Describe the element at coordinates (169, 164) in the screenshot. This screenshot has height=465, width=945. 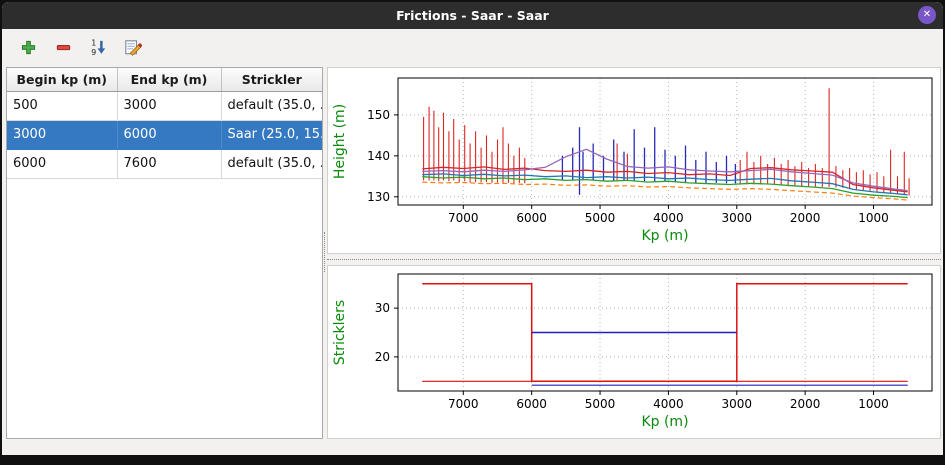
I see `table-cell: 7600` at that location.